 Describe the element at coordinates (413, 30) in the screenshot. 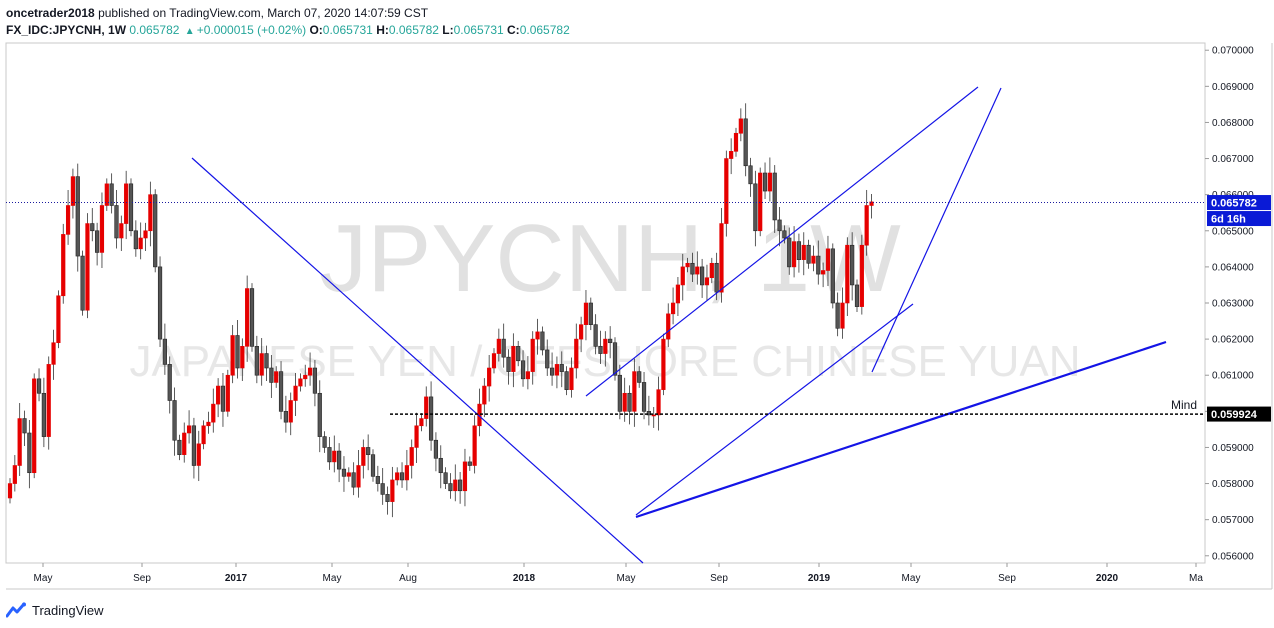

I see `high-value: 0.065782` at that location.